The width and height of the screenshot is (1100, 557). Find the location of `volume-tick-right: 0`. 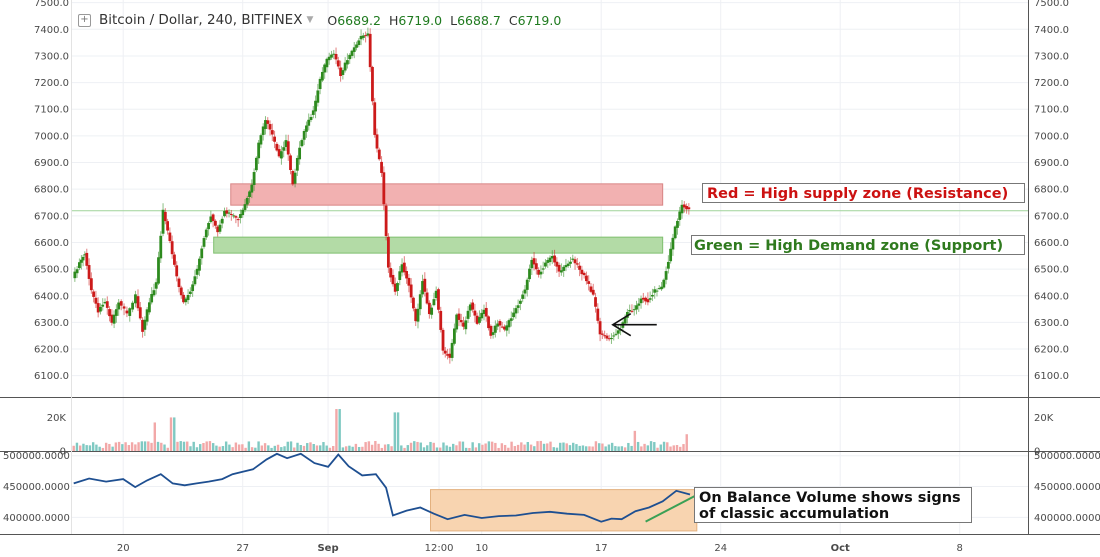

volume-tick-right: 0 is located at coordinates (1037, 452).